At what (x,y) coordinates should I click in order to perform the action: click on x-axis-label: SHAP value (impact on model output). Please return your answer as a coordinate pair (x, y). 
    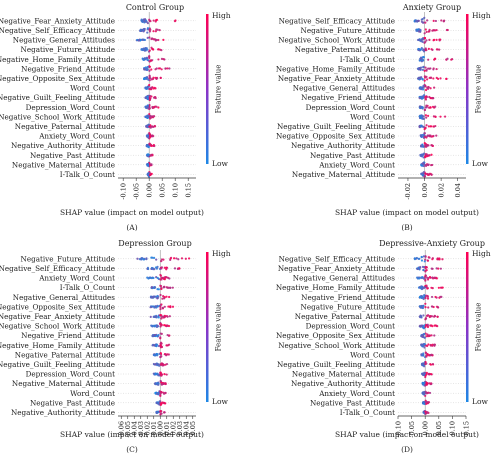
    Looking at the image, I should click on (407, 434).